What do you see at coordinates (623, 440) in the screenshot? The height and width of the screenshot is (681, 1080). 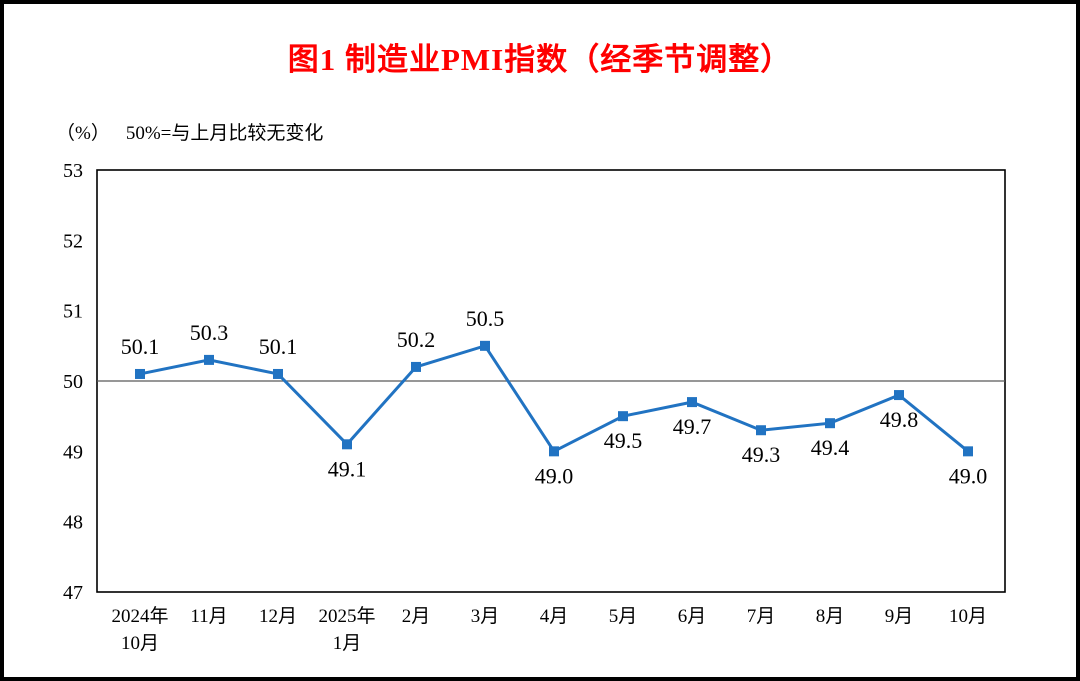 I see `data-label: 49.5` at bounding box center [623, 440].